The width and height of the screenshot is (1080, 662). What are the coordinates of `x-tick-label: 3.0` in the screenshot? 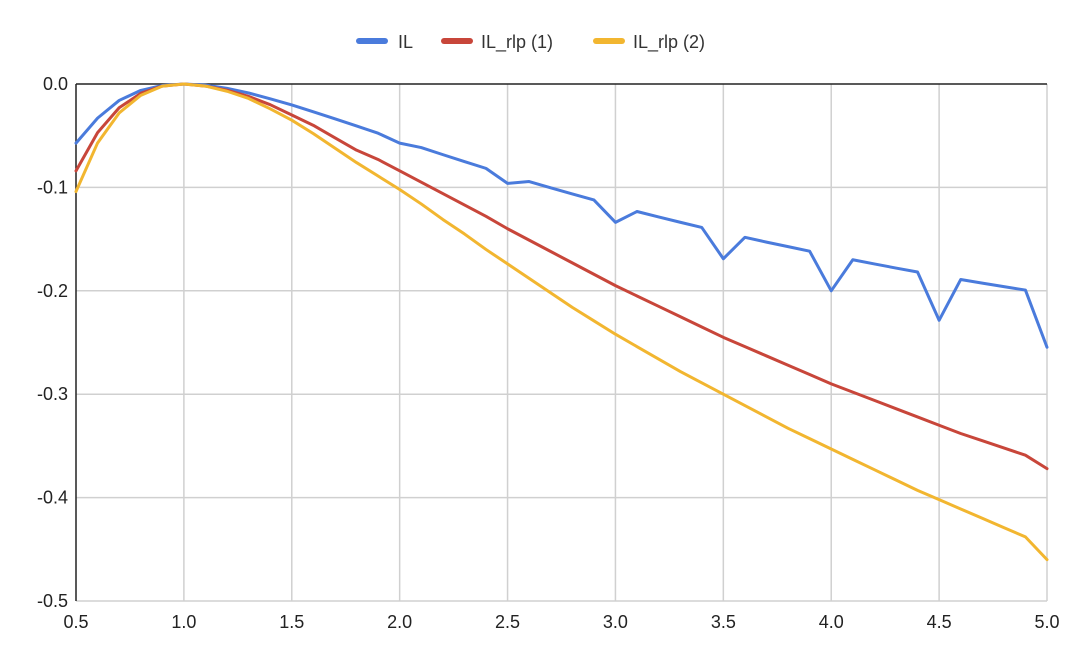 It's located at (615, 622).